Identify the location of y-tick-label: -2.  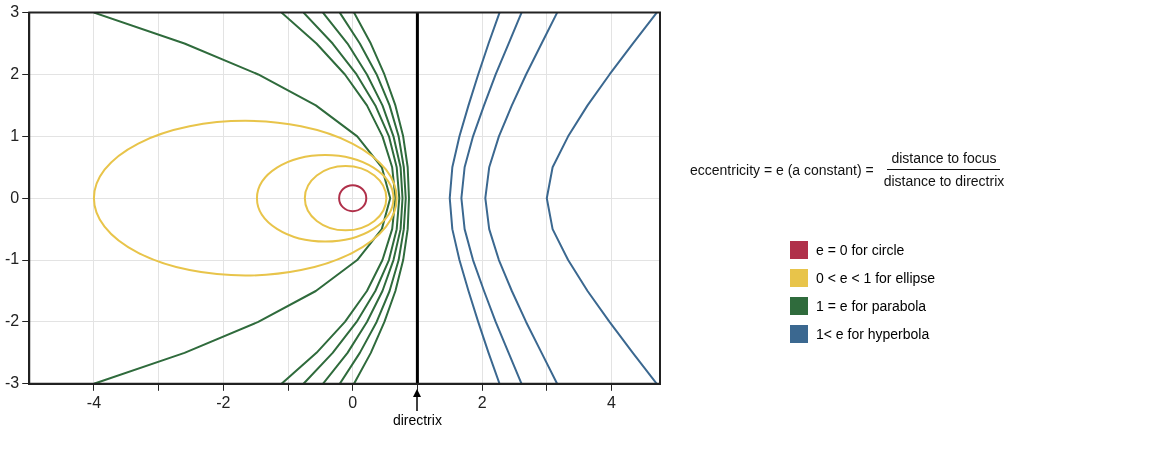
(12, 321).